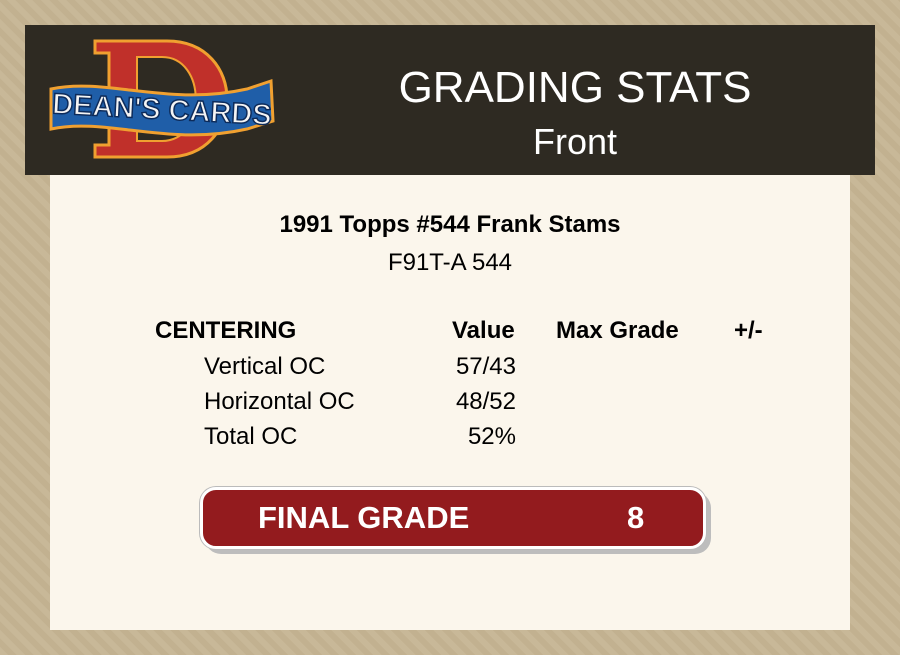 The image size is (900, 655). I want to click on final-grade-label: FINAL GRADE, so click(364, 517).